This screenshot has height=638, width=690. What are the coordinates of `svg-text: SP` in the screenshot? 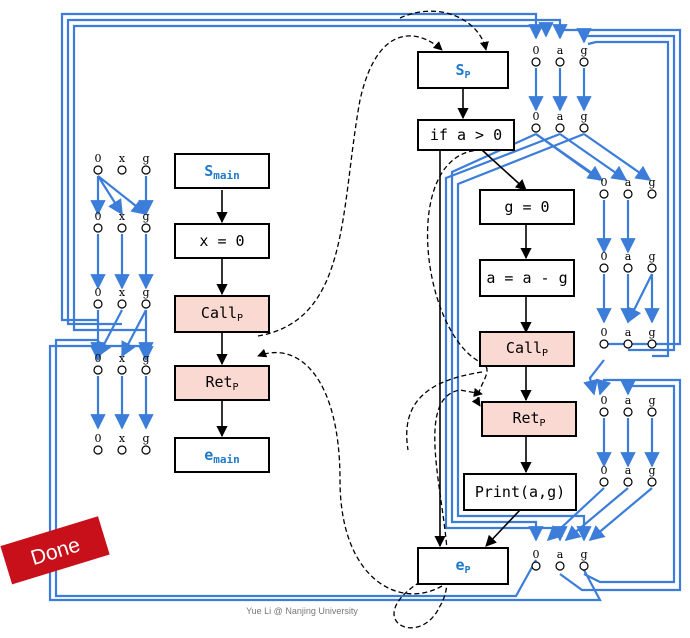 It's located at (462, 71).